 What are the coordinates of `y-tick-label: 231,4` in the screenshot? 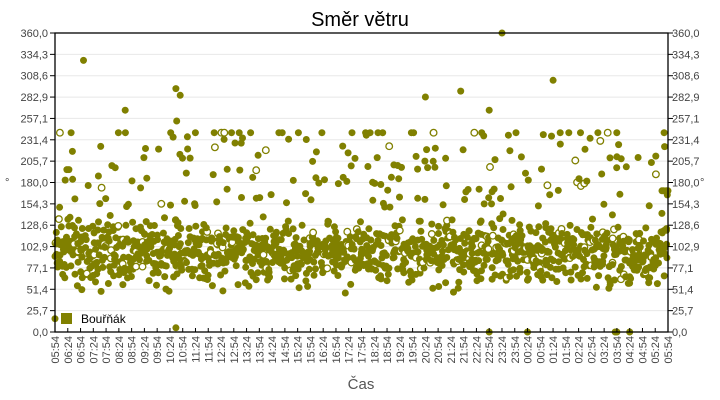 It's located at (686, 141).